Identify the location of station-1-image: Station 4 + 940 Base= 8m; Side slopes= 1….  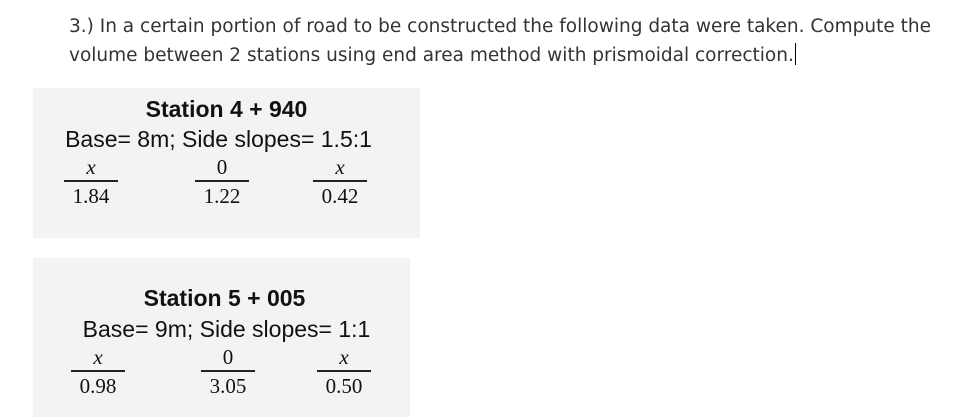
(226, 163).